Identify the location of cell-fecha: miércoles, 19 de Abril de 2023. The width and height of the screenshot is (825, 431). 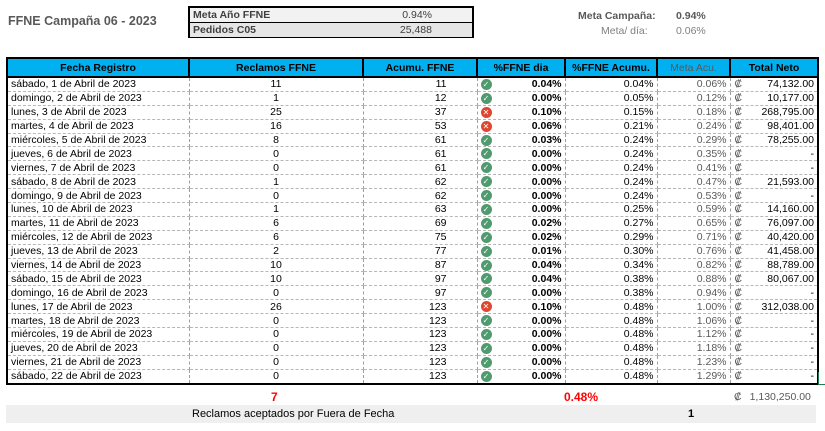
(98, 334).